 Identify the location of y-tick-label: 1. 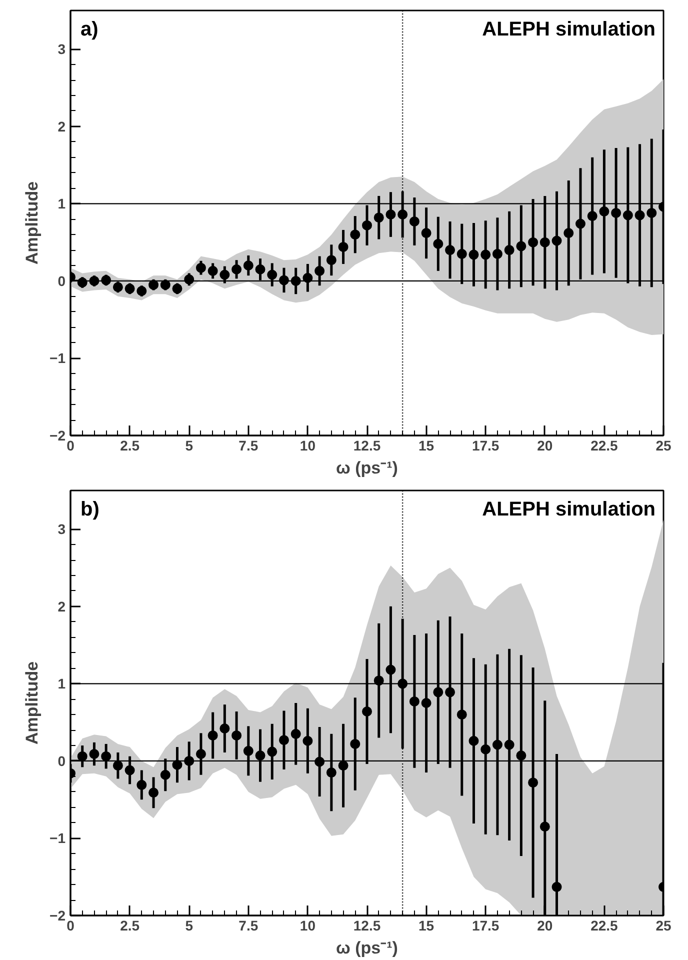
(62, 204).